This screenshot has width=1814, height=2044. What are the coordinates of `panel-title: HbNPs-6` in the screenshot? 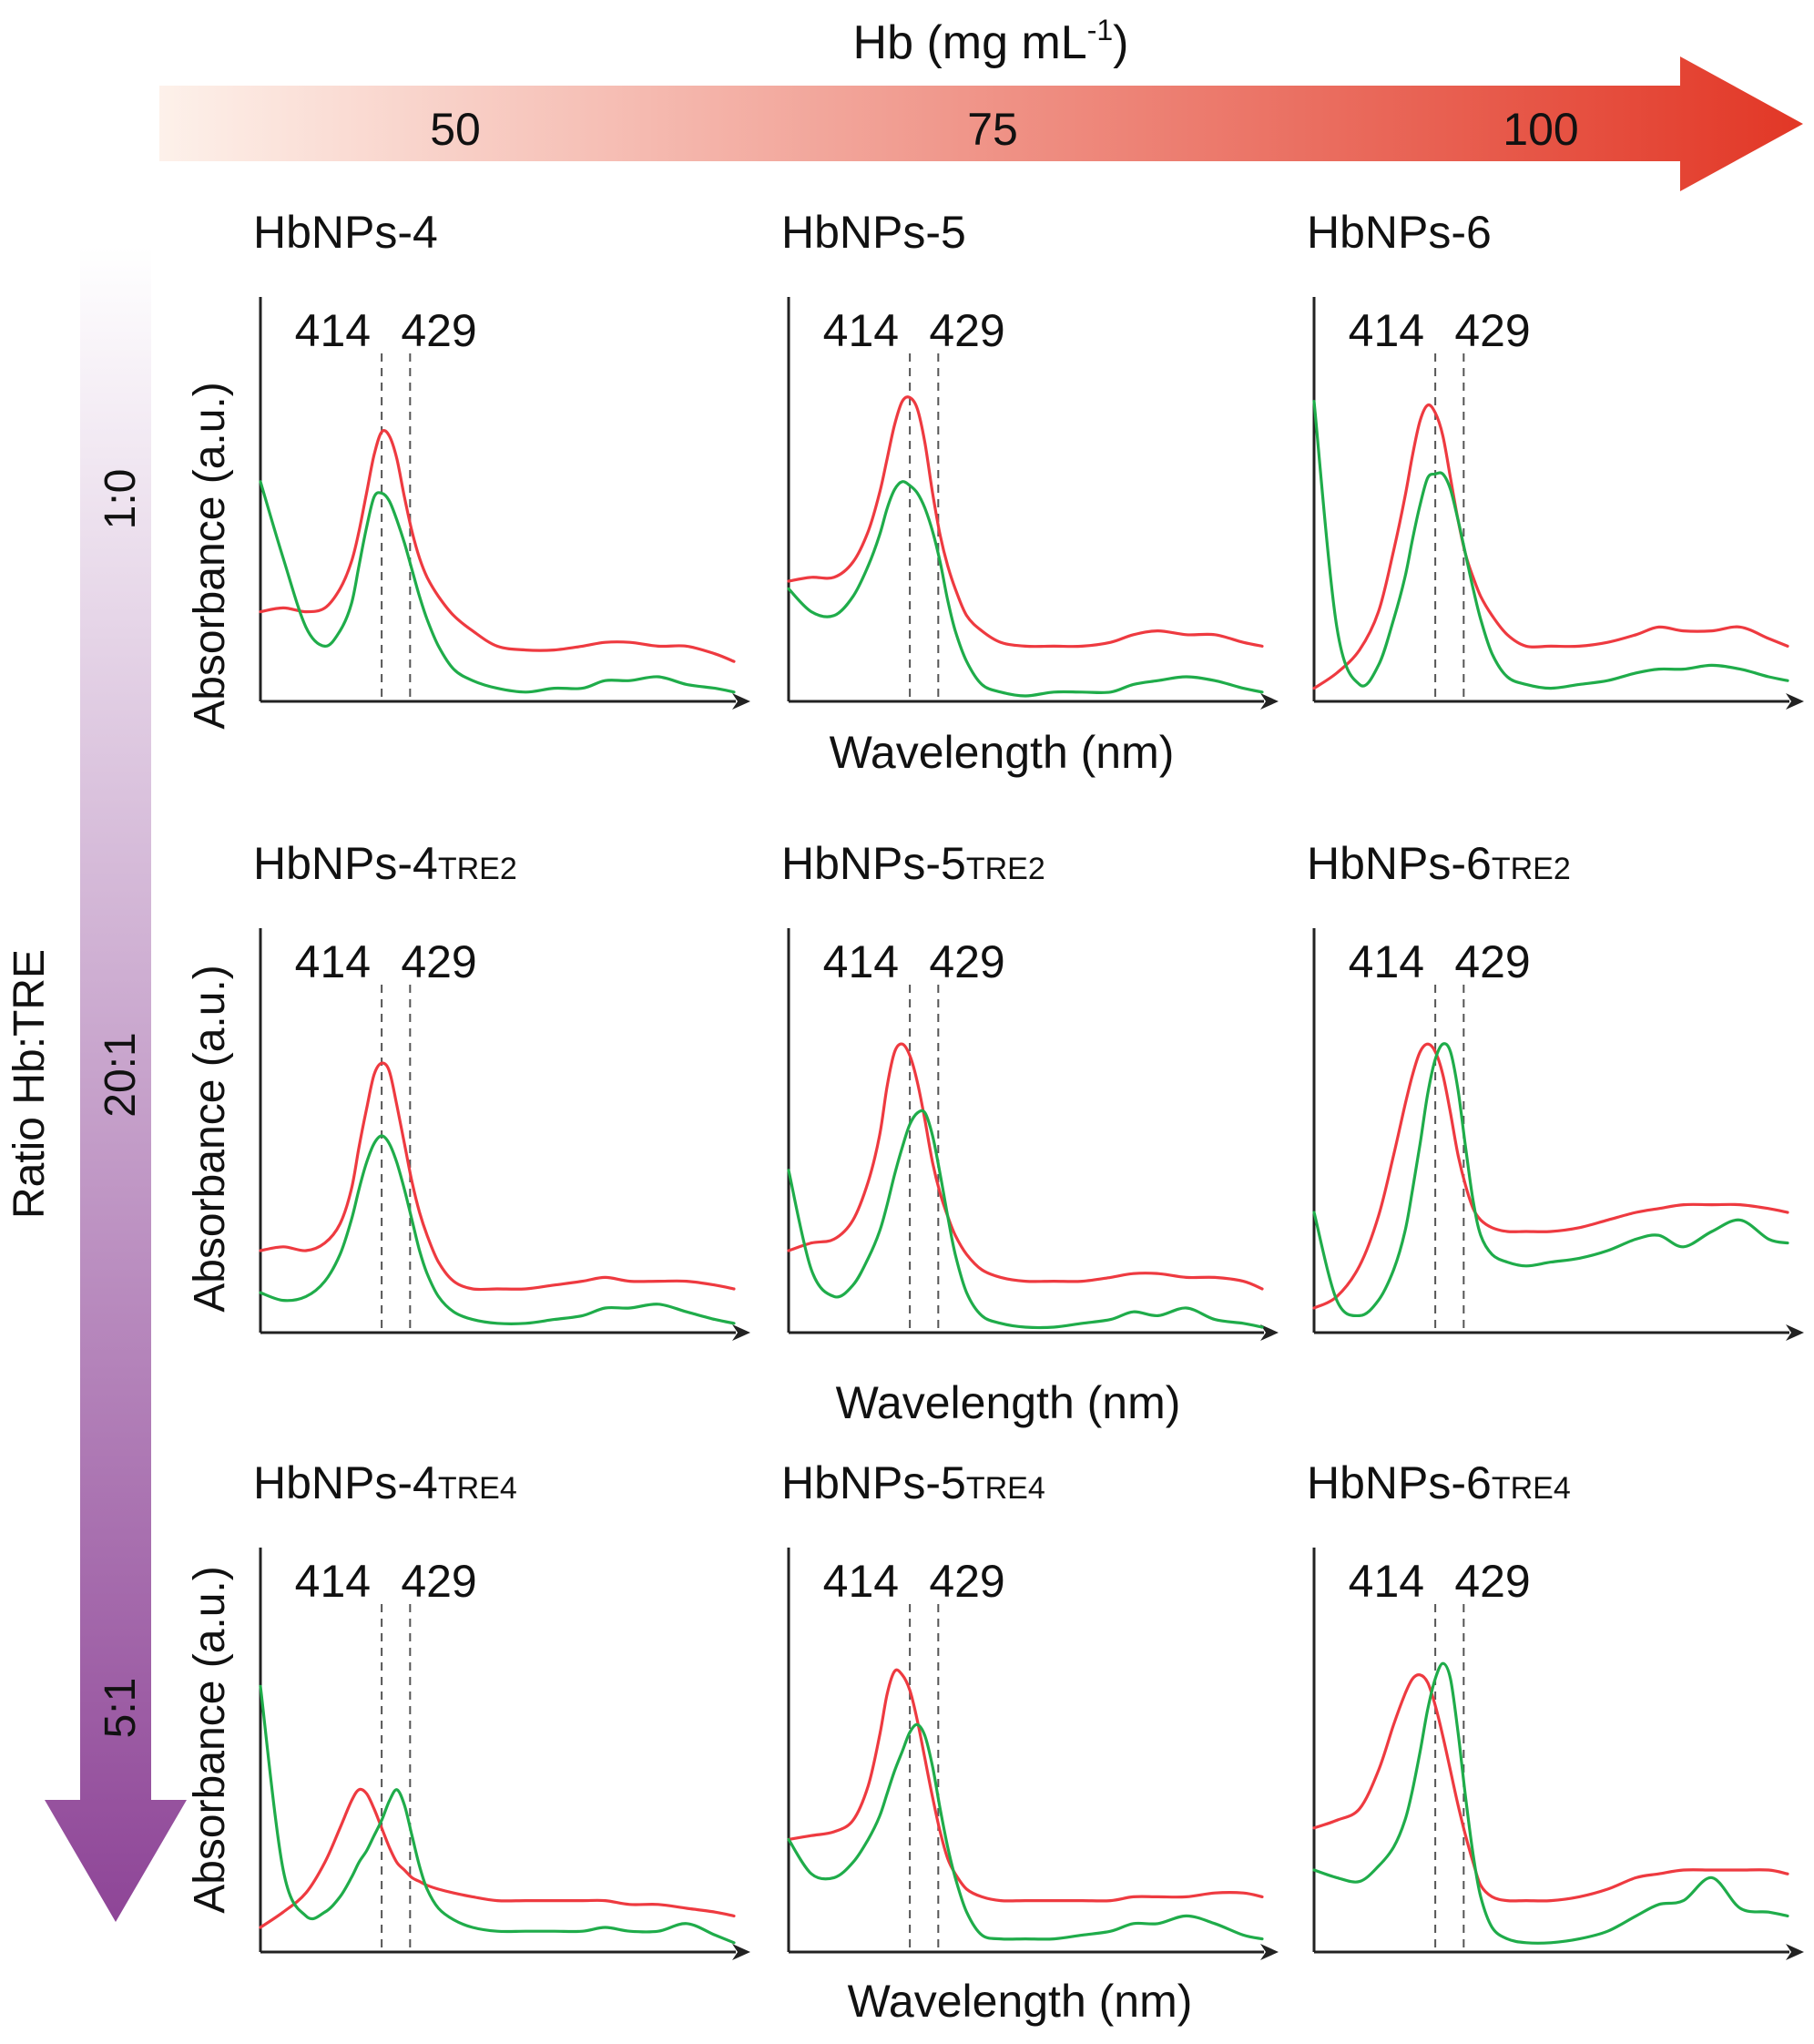 It's located at (1399, 233).